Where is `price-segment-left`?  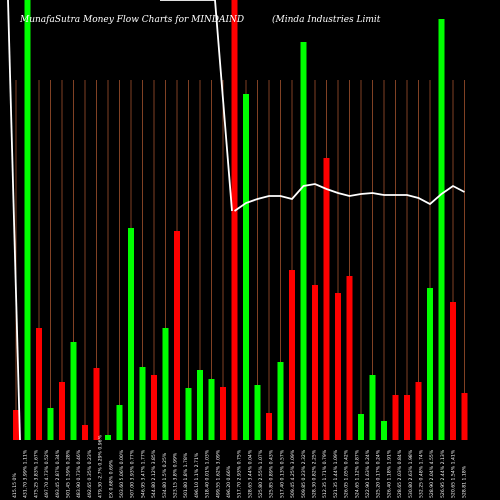 price-segment-left is located at coordinates (14, 220).